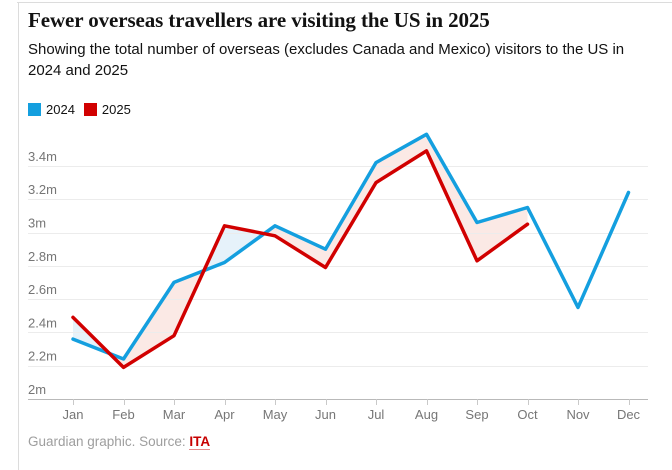  I want to click on svg-text: May, so click(275, 414).